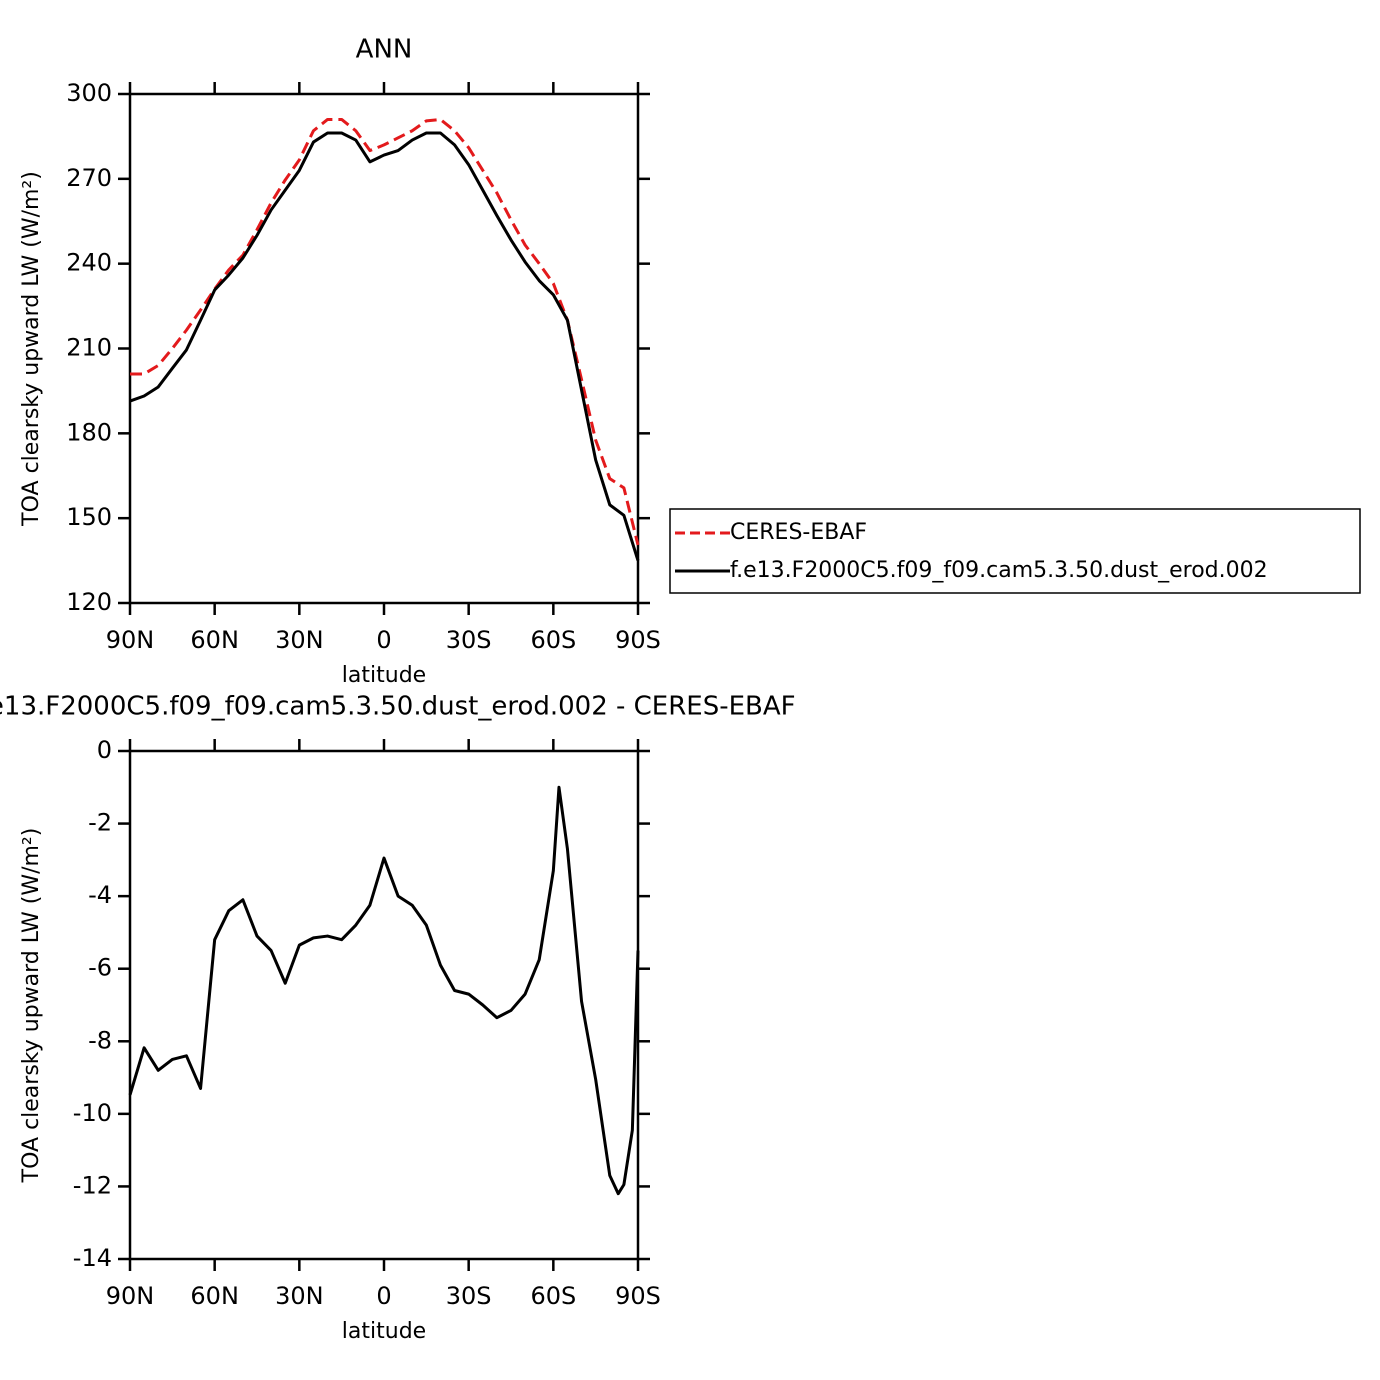 The image size is (1380, 1380). What do you see at coordinates (384, 50) in the screenshot?
I see `chart-title: ANN` at bounding box center [384, 50].